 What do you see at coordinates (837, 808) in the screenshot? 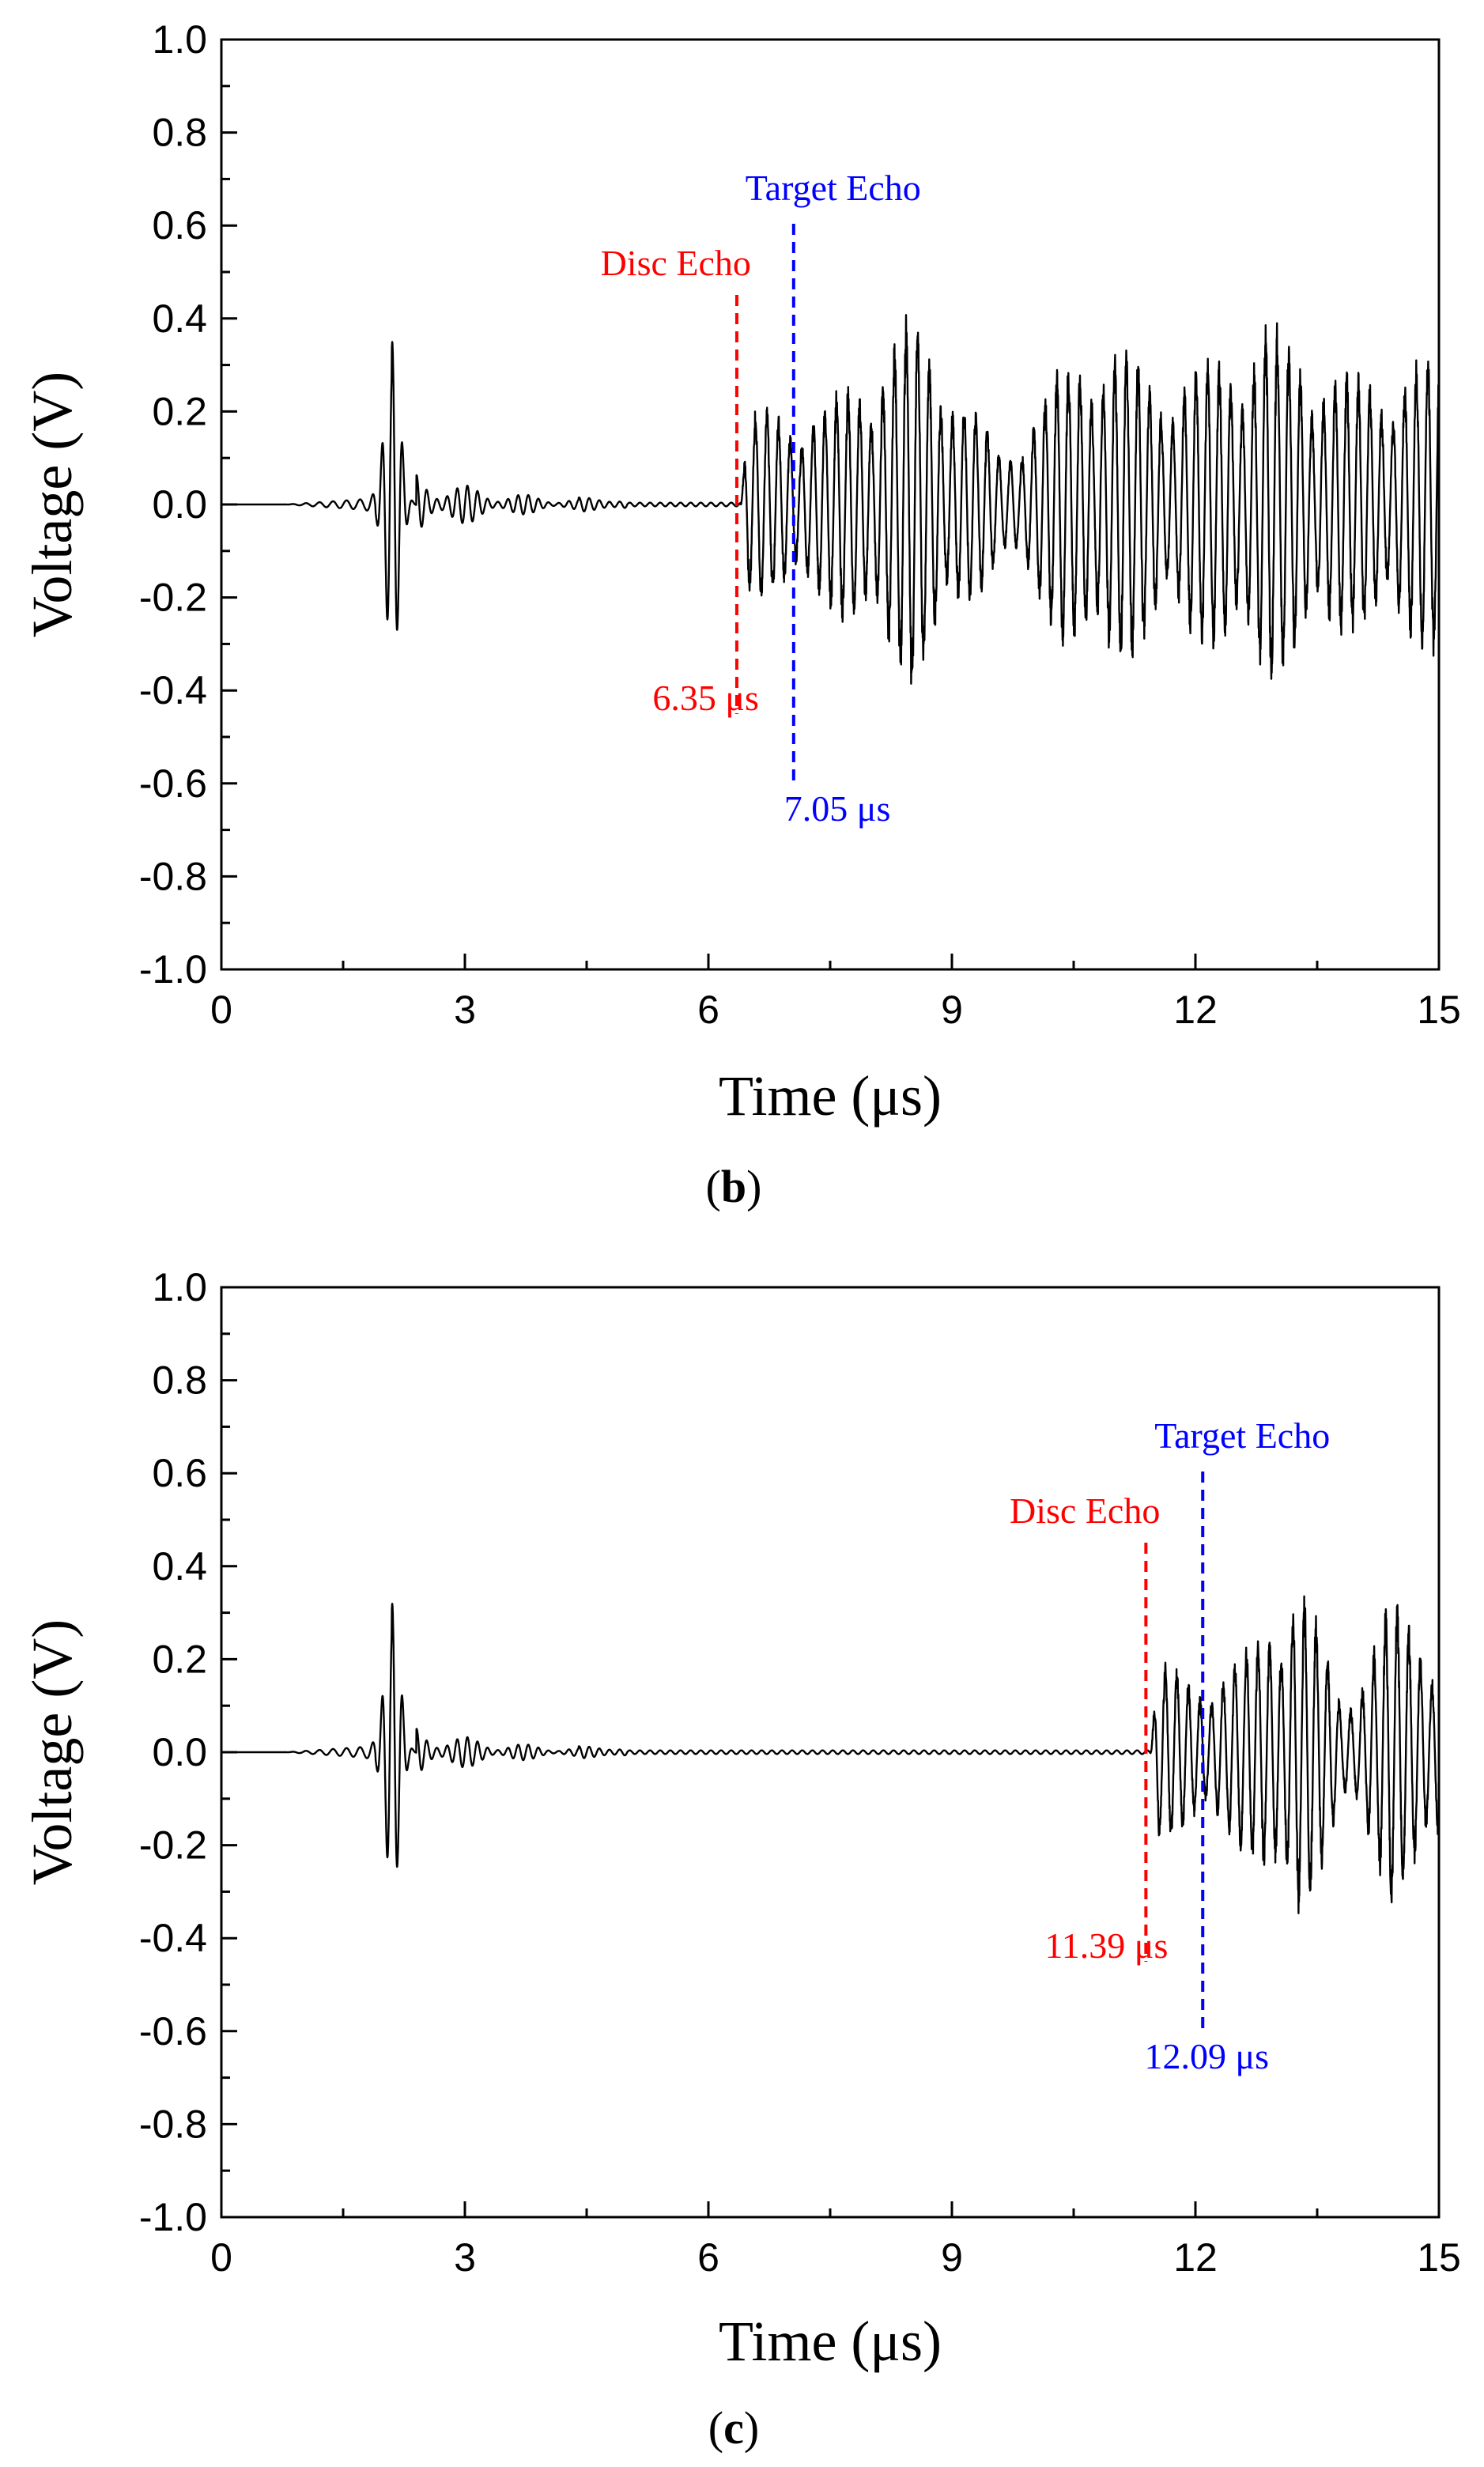
I see `target-echo-time: 7.05 μs` at bounding box center [837, 808].